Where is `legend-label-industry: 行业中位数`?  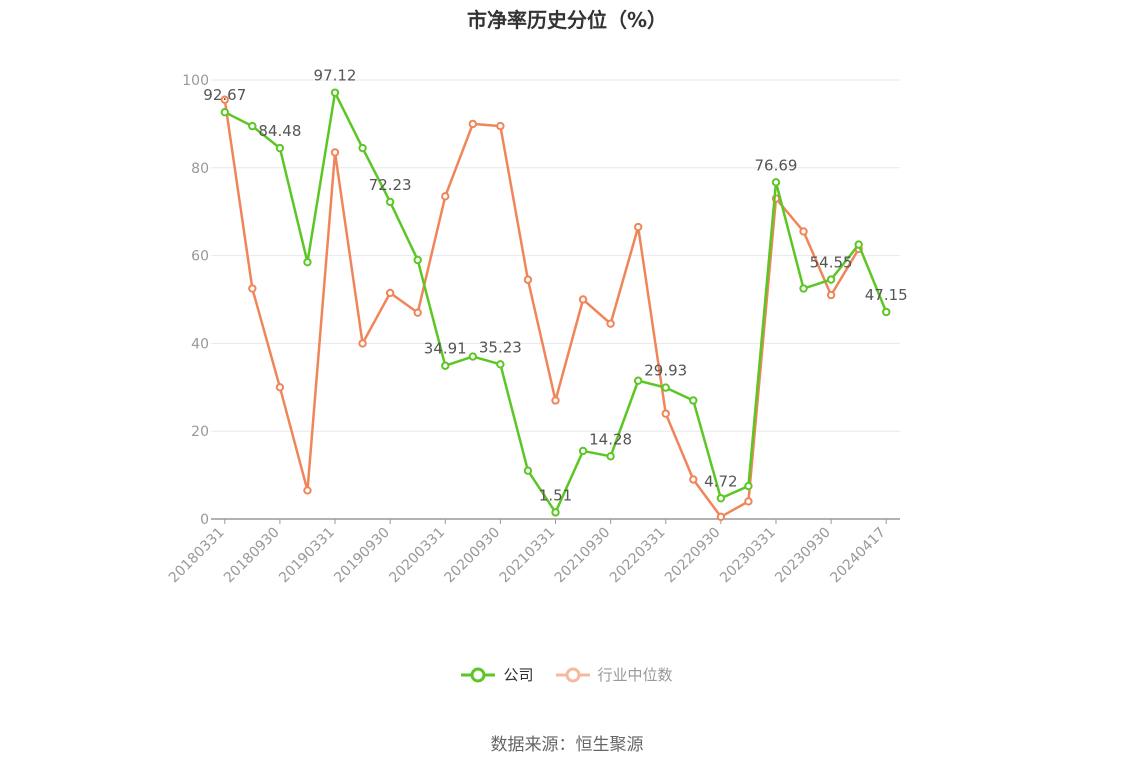 legend-label-industry: 行业中位数 is located at coordinates (635, 675).